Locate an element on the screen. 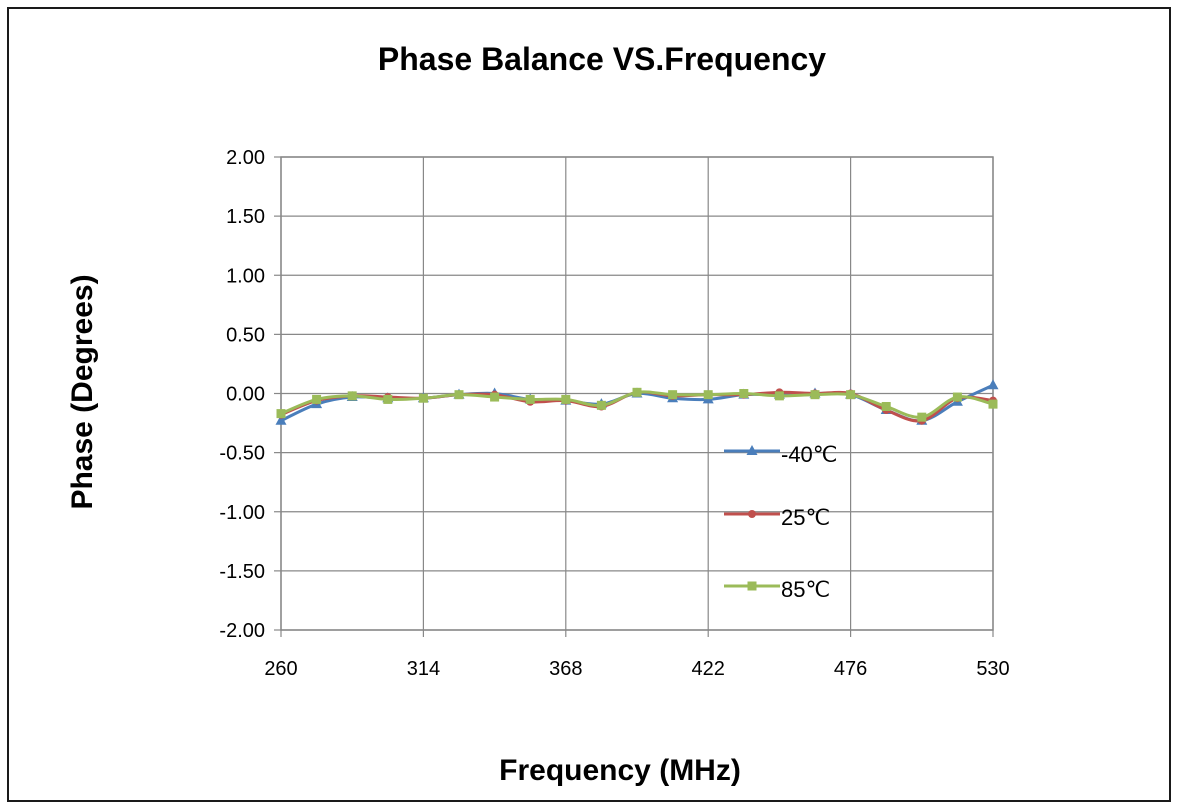  y-tick-label: 1.00 is located at coordinates (245, 276).